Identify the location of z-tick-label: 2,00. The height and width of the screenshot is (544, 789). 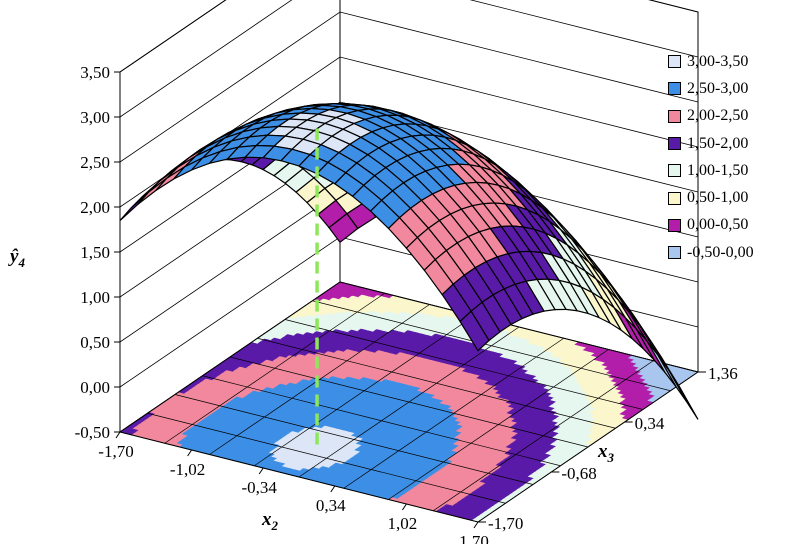
(95, 207).